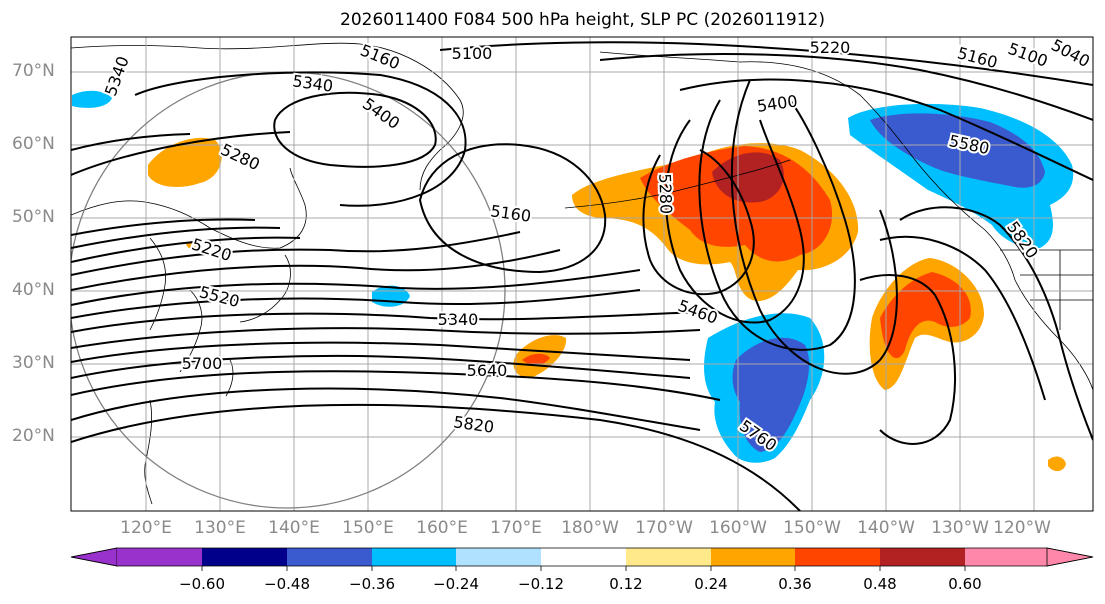 The height and width of the screenshot is (604, 1105). What do you see at coordinates (456, 584) in the screenshot?
I see `colorbar-tick-label: −0.24` at bounding box center [456, 584].